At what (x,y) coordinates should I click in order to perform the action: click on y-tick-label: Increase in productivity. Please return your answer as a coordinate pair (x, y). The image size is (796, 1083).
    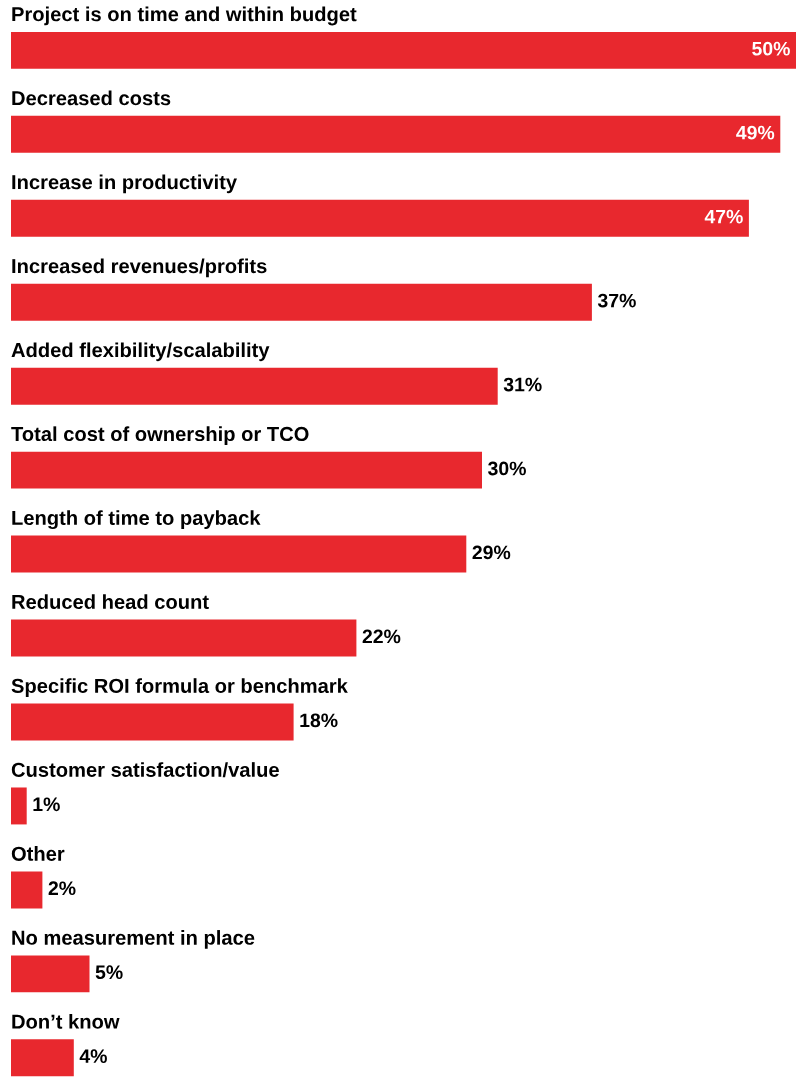
    Looking at the image, I should click on (124, 184).